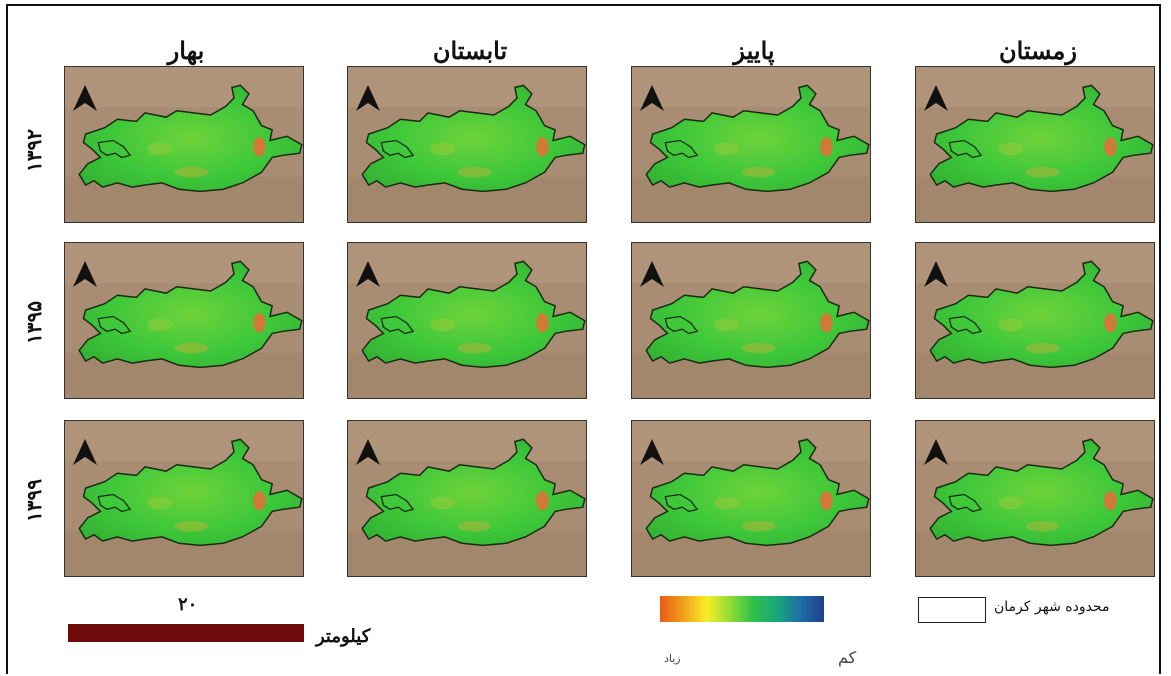 The width and height of the screenshot is (1171, 676). What do you see at coordinates (1052, 607) in the screenshot?
I see `boundary-legend-label: محدوده شهر کرمان` at bounding box center [1052, 607].